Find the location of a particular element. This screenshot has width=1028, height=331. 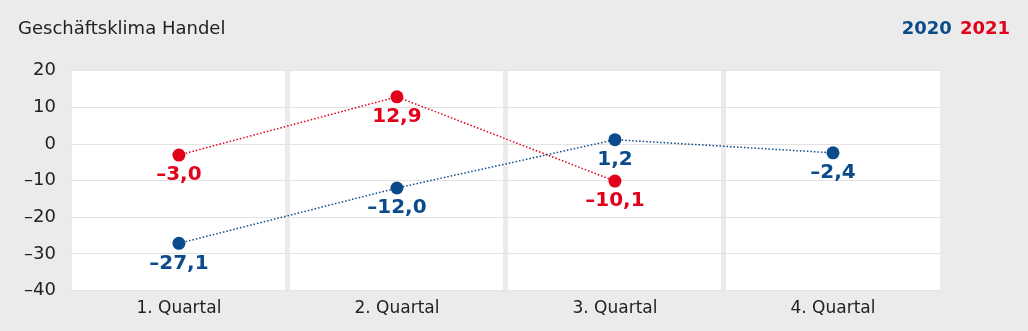

x-tick-label: 3. Quartal is located at coordinates (615, 307).